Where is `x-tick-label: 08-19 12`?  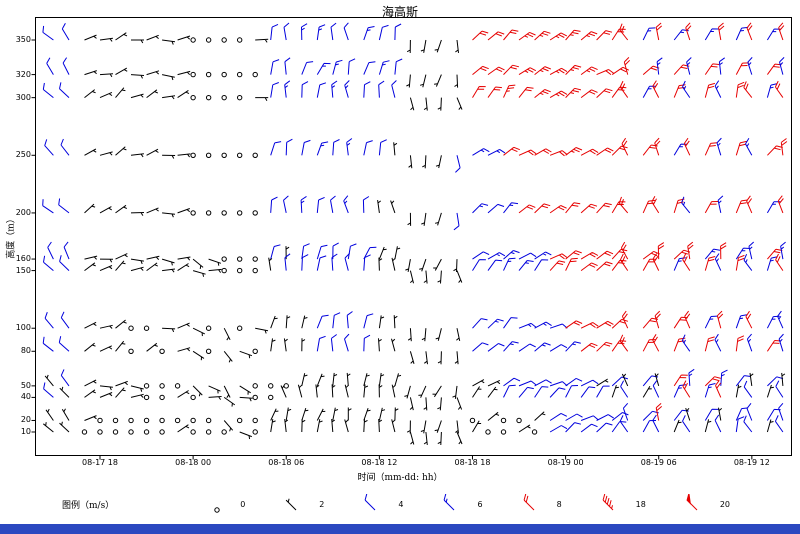
x-tick-label: 08-19 12 is located at coordinates (751, 462).